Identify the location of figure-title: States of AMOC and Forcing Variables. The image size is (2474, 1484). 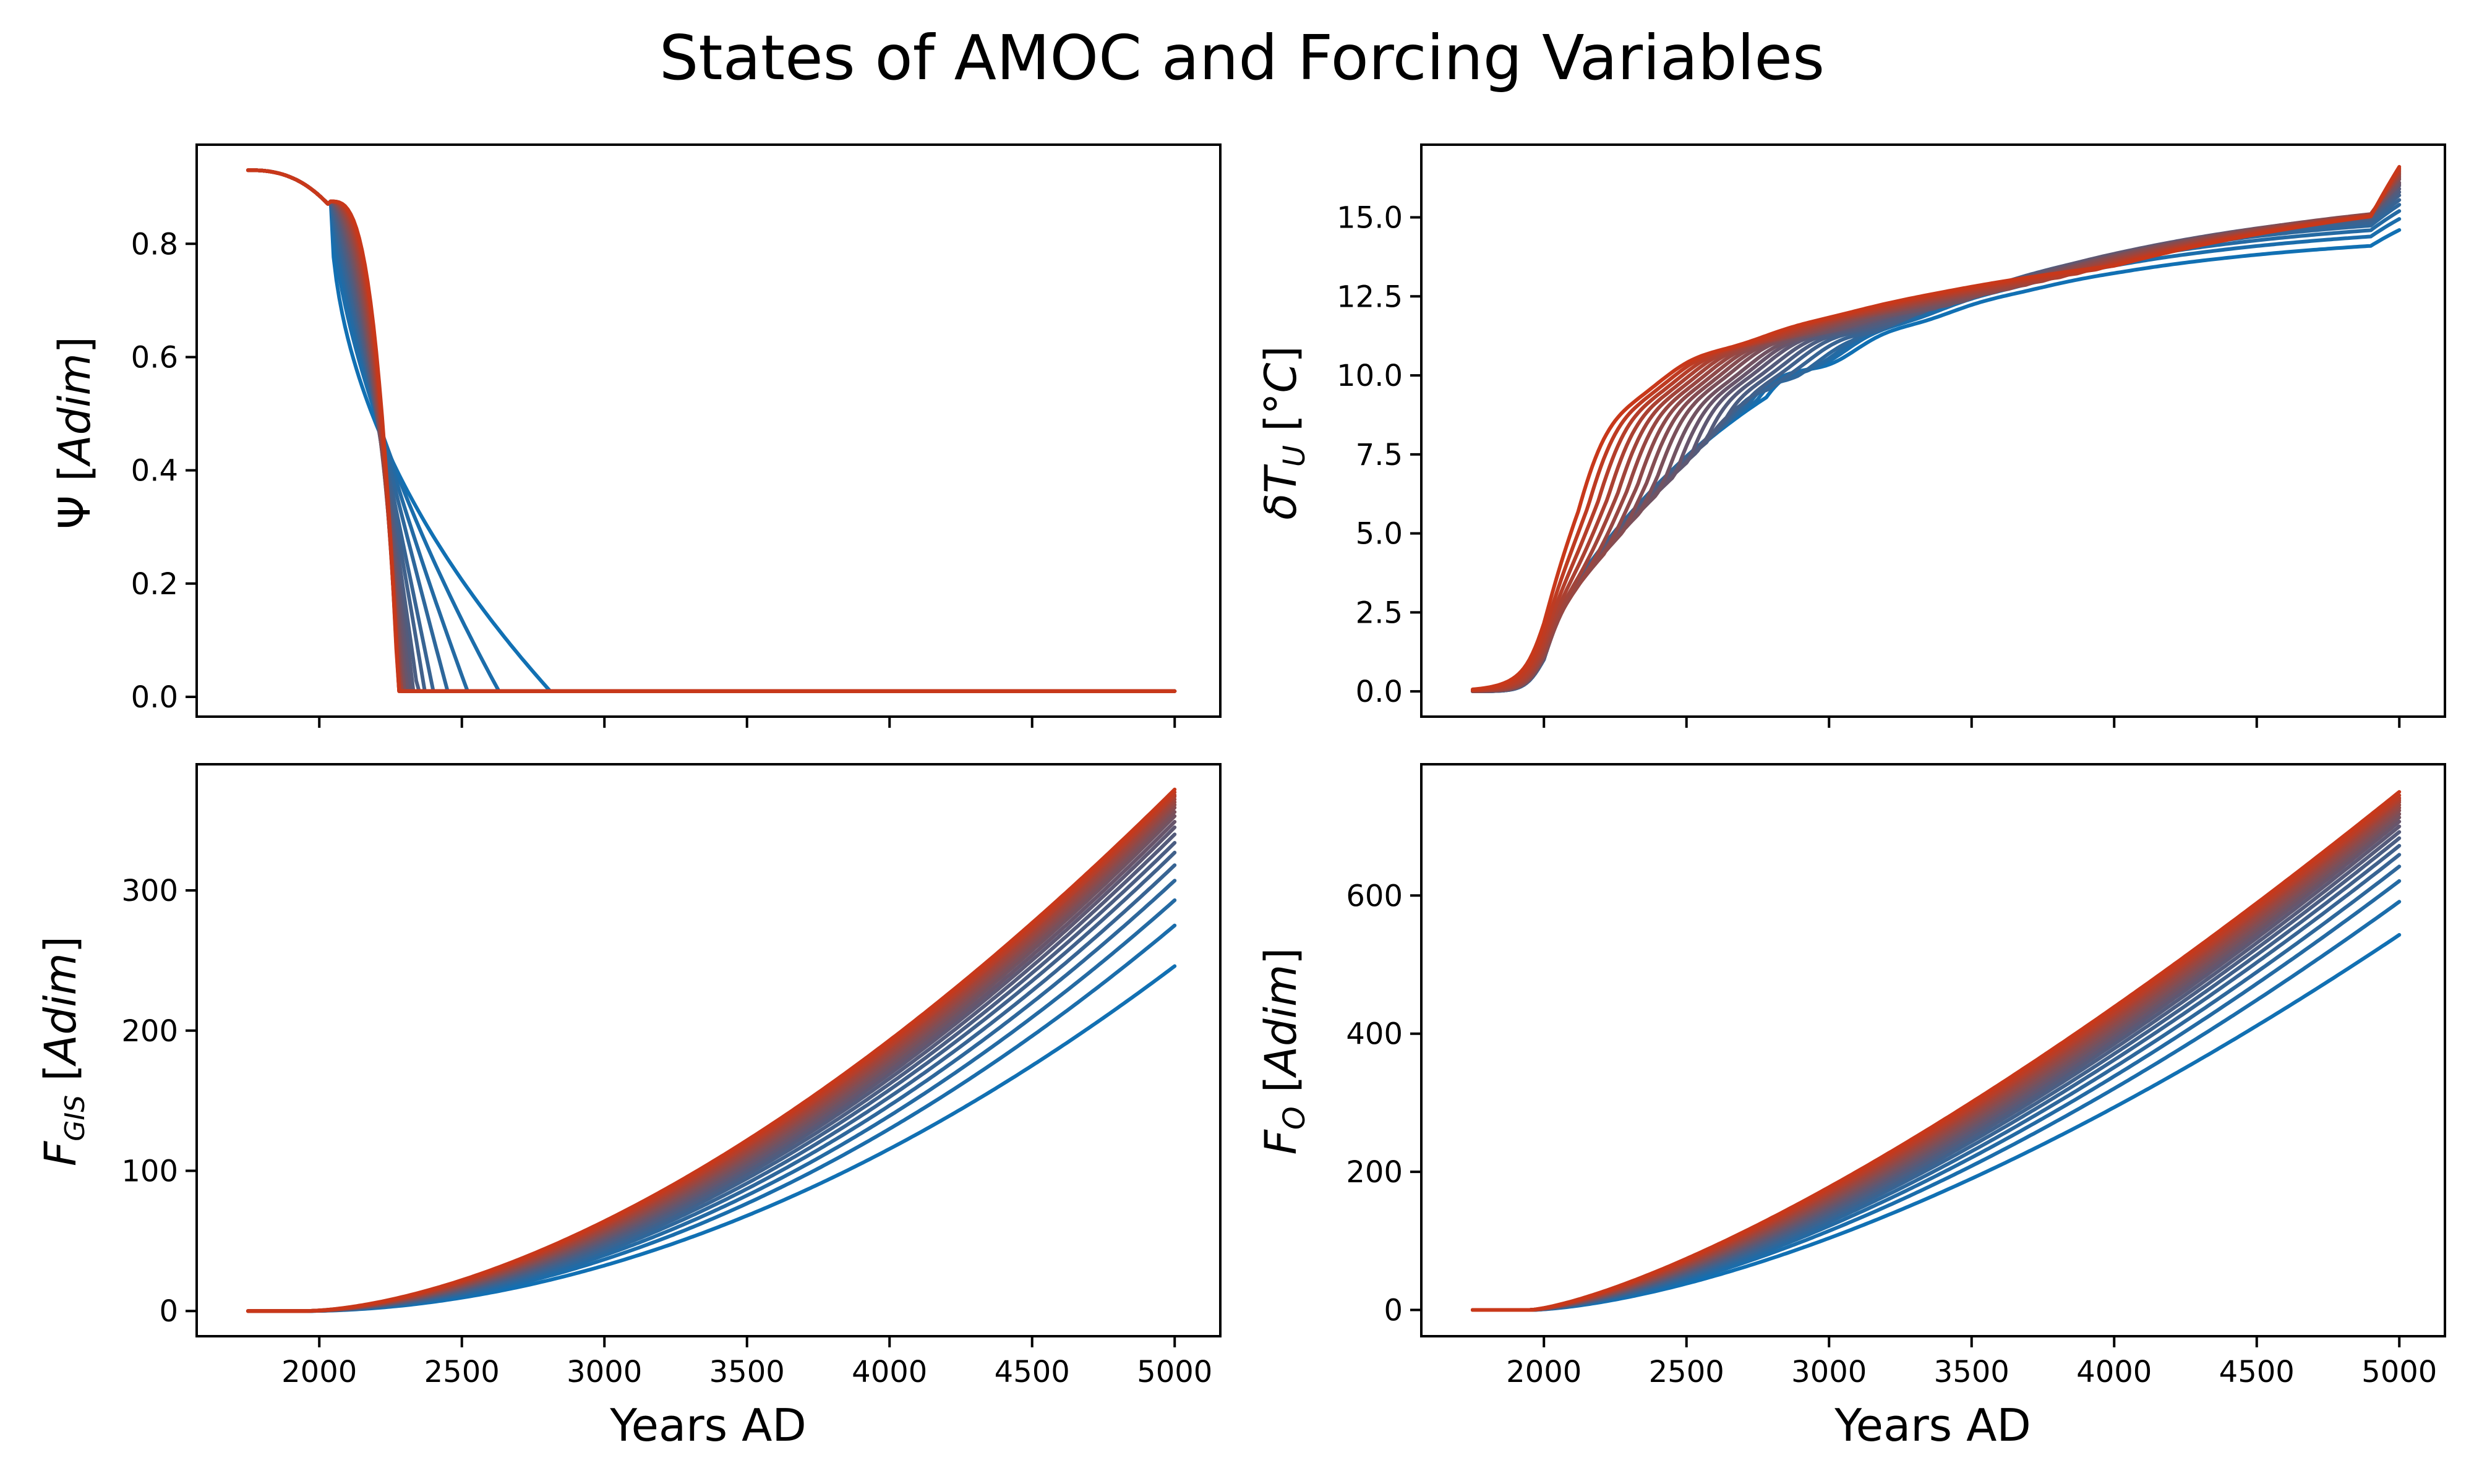
(1242, 58).